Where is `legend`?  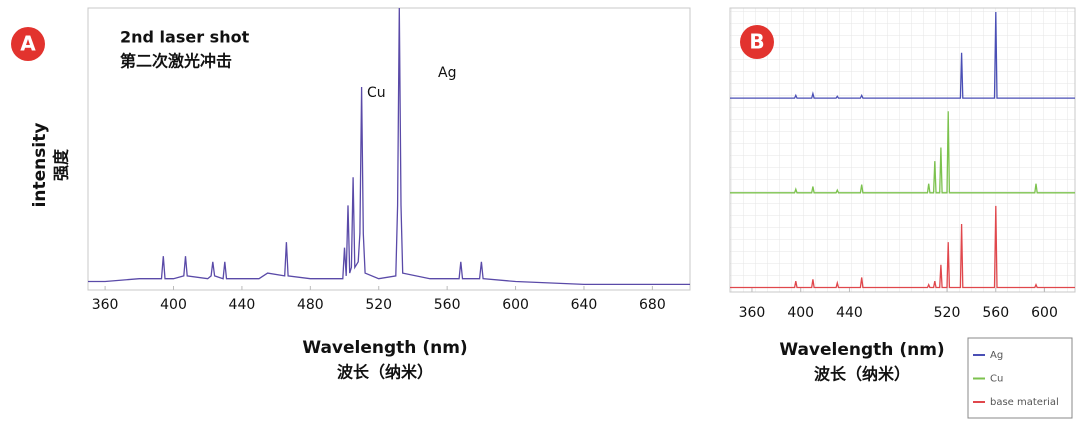
legend is located at coordinates (1020, 378).